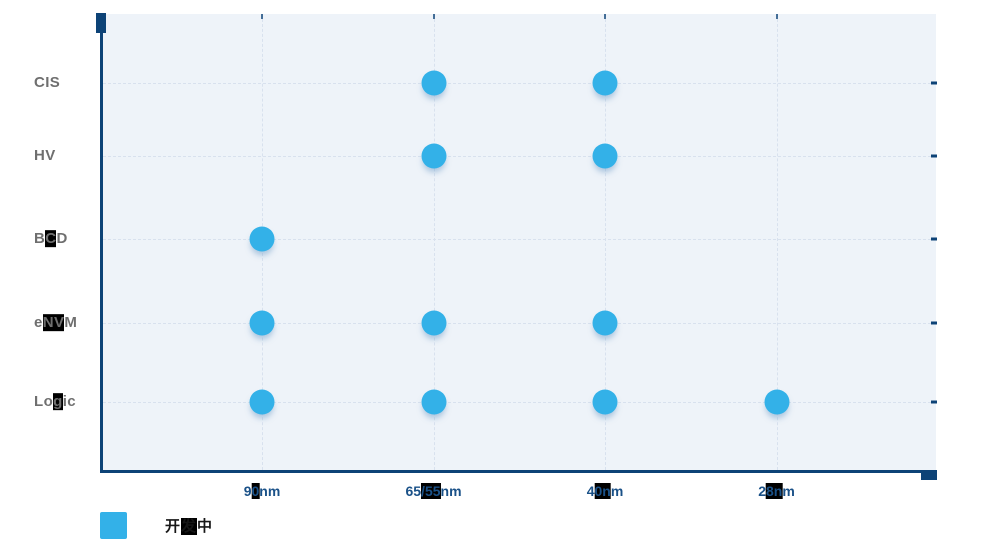 This screenshot has width=981, height=551. Describe the element at coordinates (101, 23) in the screenshot. I see `y-axis-end-cap` at that location.